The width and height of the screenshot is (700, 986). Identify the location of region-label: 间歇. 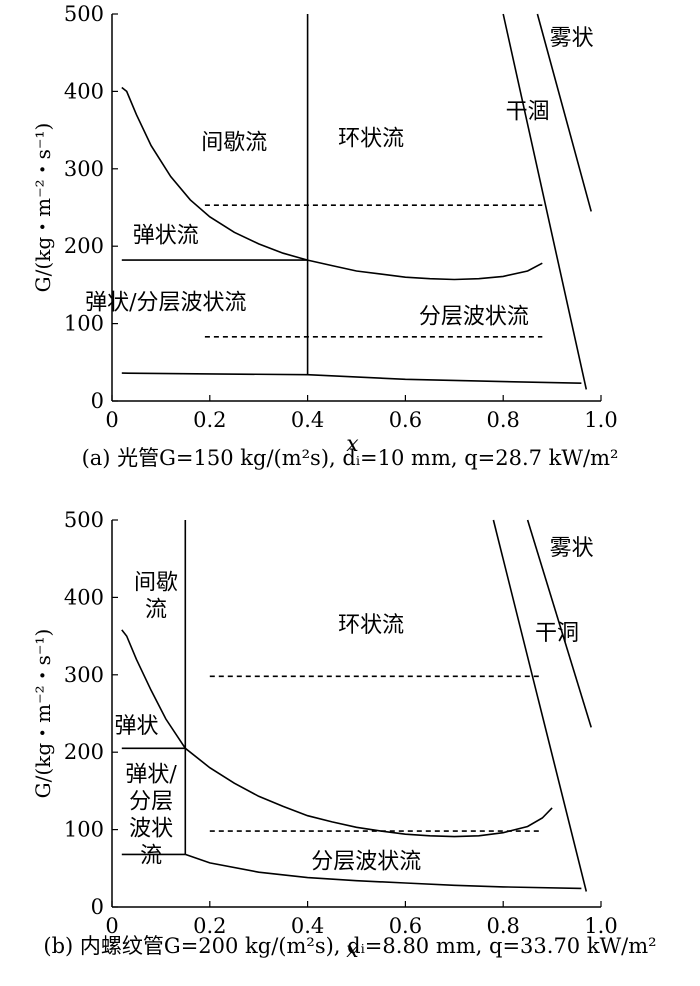
(156, 583).